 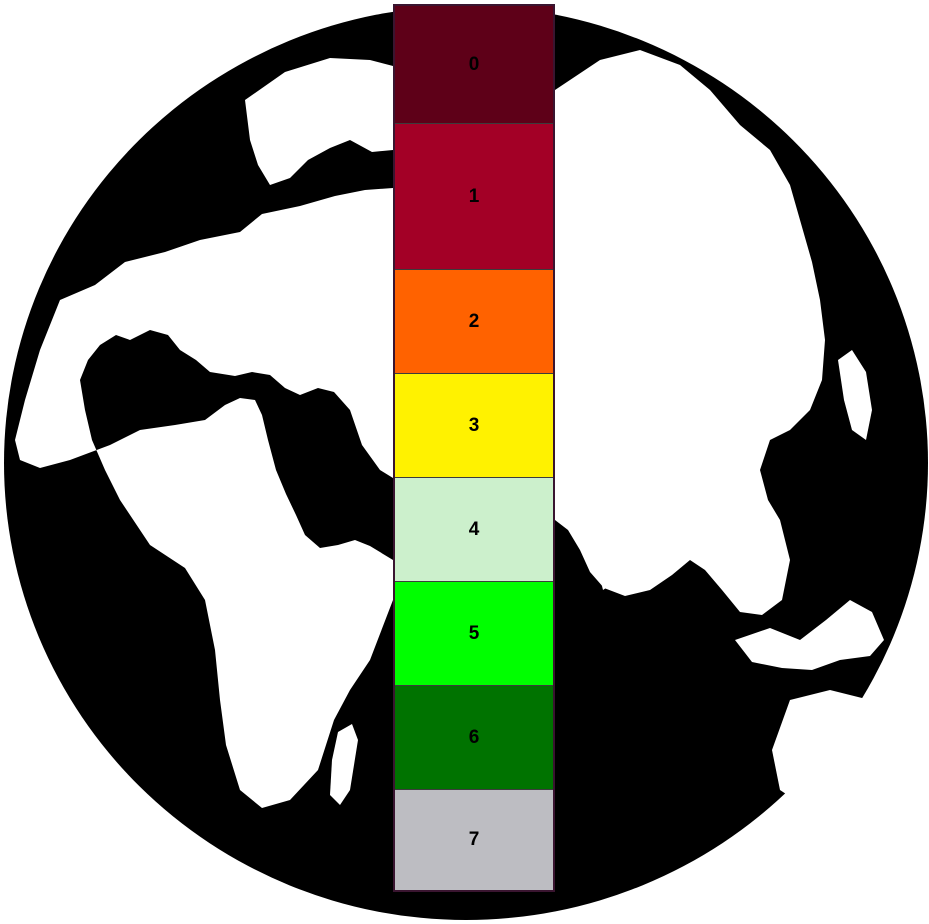 What do you see at coordinates (855, 395) in the screenshot?
I see `landmass-japan` at bounding box center [855, 395].